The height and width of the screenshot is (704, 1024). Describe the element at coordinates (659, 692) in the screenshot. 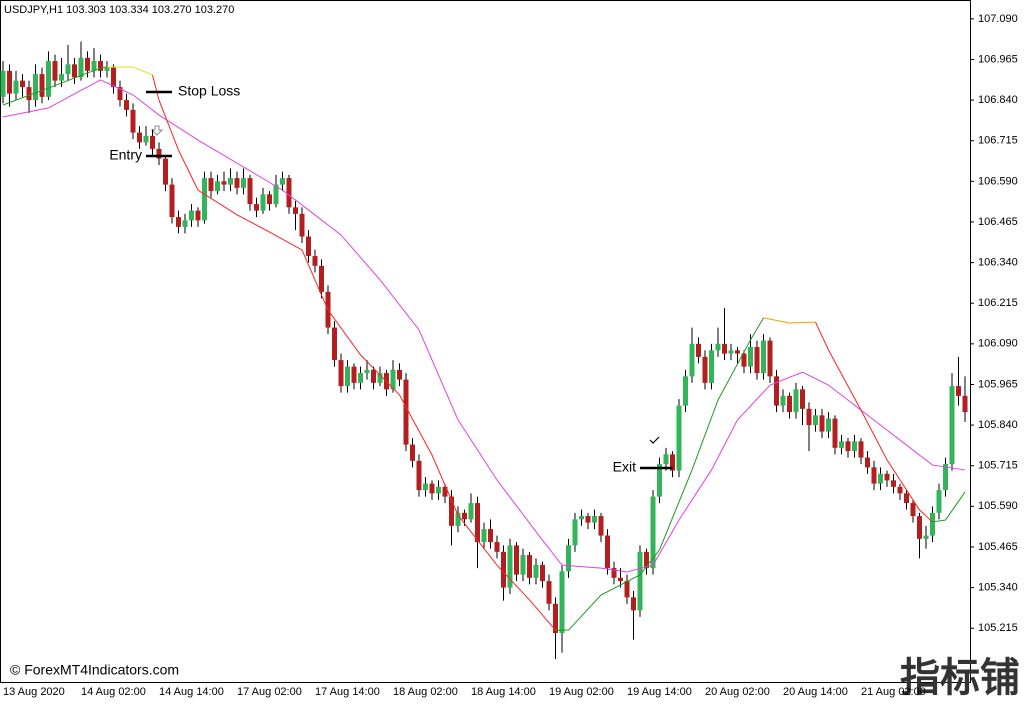

I see `x-tick-label: 19 Aug 14:00` at that location.